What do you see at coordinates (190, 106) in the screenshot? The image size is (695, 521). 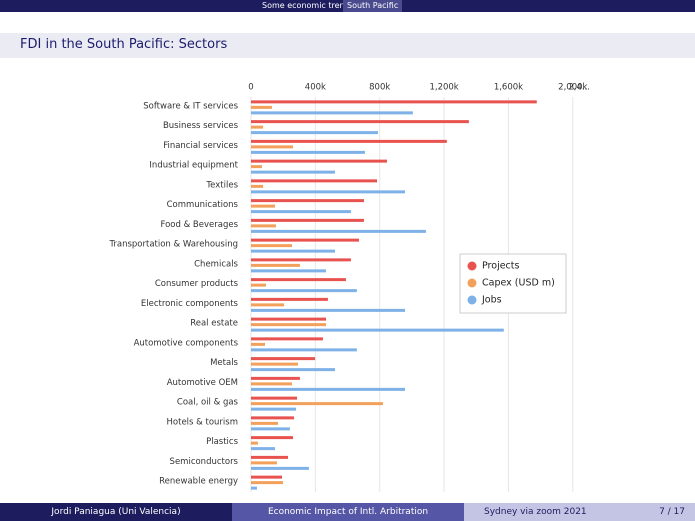 I see `y-tick-label: Software & IT services` at bounding box center [190, 106].